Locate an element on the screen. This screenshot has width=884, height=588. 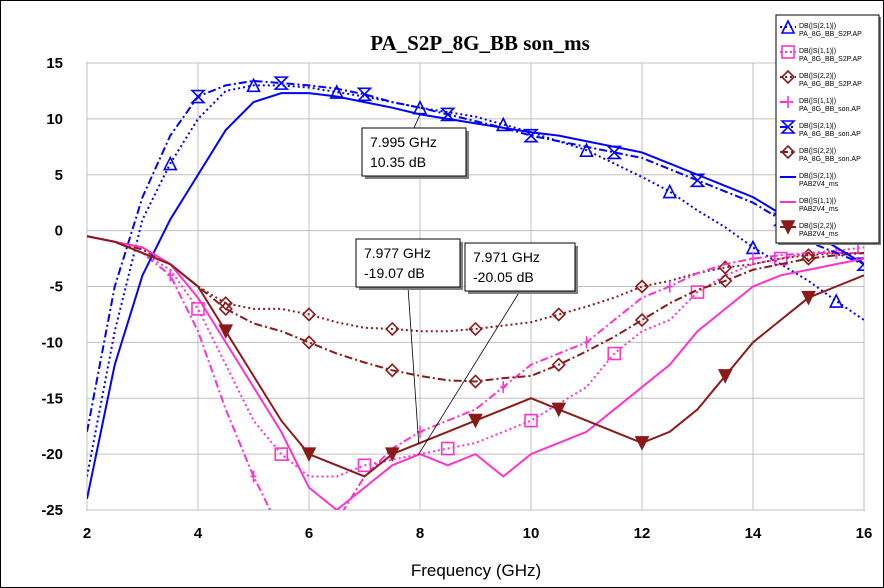
annotation-frequency: 7.977 GHz is located at coordinates (397, 253).